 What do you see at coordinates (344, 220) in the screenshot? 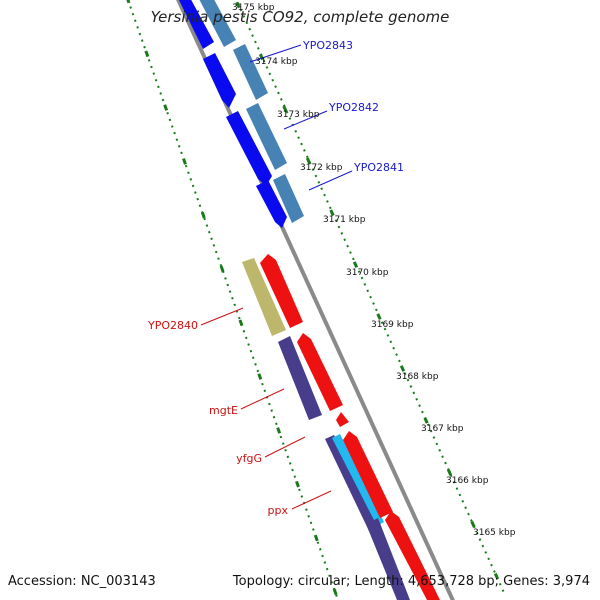
I see `tick-label: 3171 kbp` at bounding box center [344, 220].